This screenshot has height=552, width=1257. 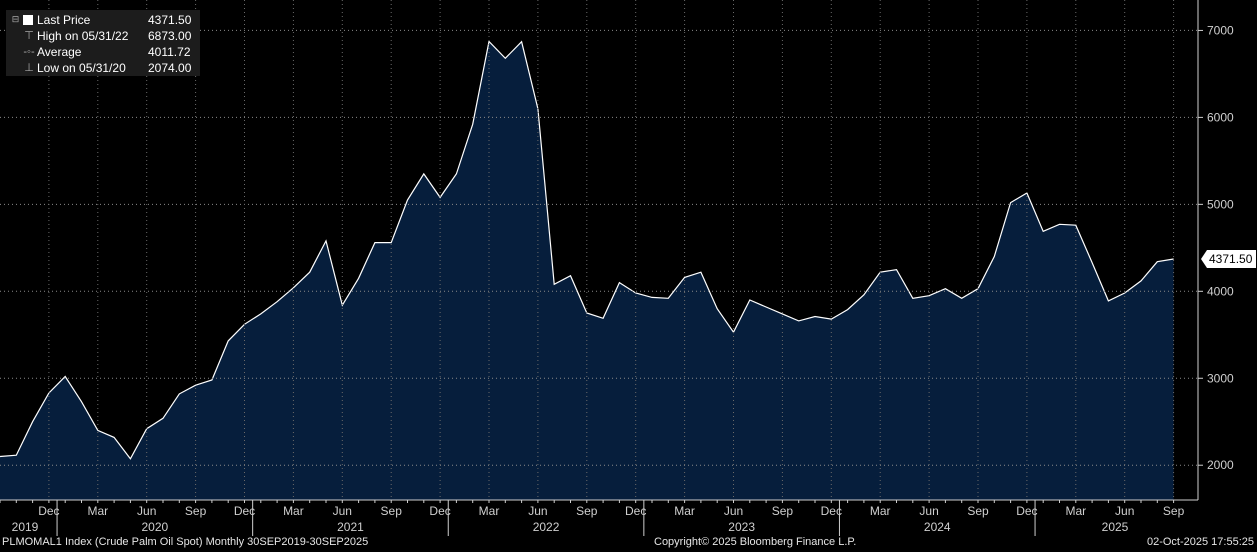 What do you see at coordinates (350, 527) in the screenshot?
I see `x-year-label: 2021` at bounding box center [350, 527].